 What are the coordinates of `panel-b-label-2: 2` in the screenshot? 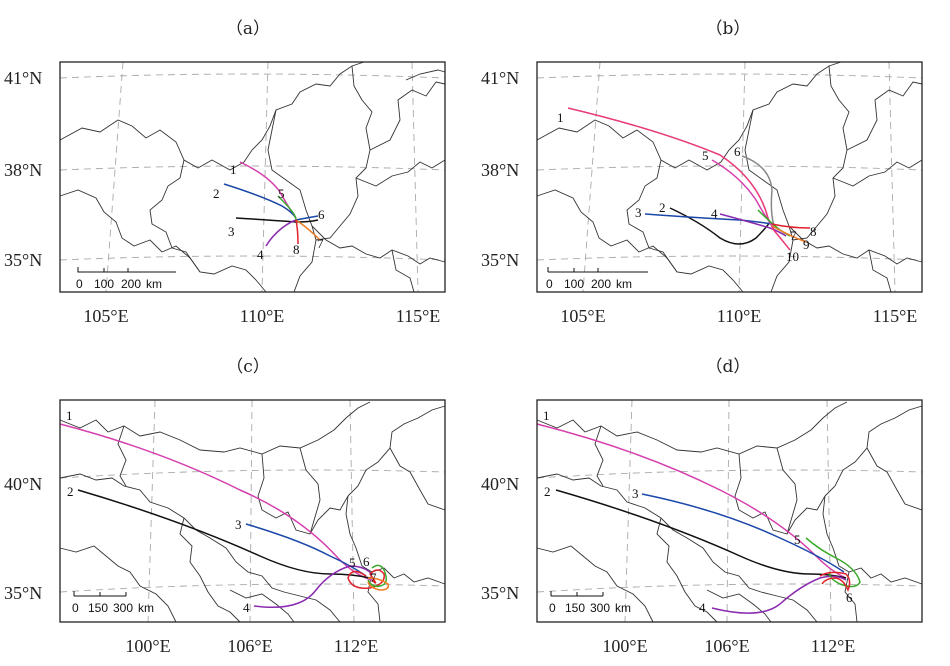 It's located at (662, 207).